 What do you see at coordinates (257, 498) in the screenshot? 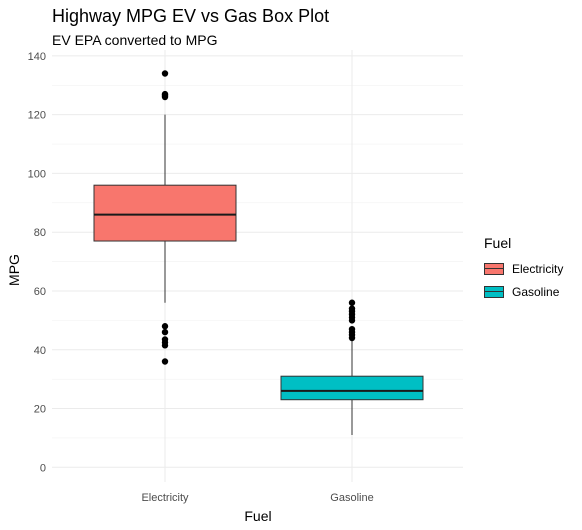
I see `x-tick-labels: Electricity Gasoline` at bounding box center [257, 498].